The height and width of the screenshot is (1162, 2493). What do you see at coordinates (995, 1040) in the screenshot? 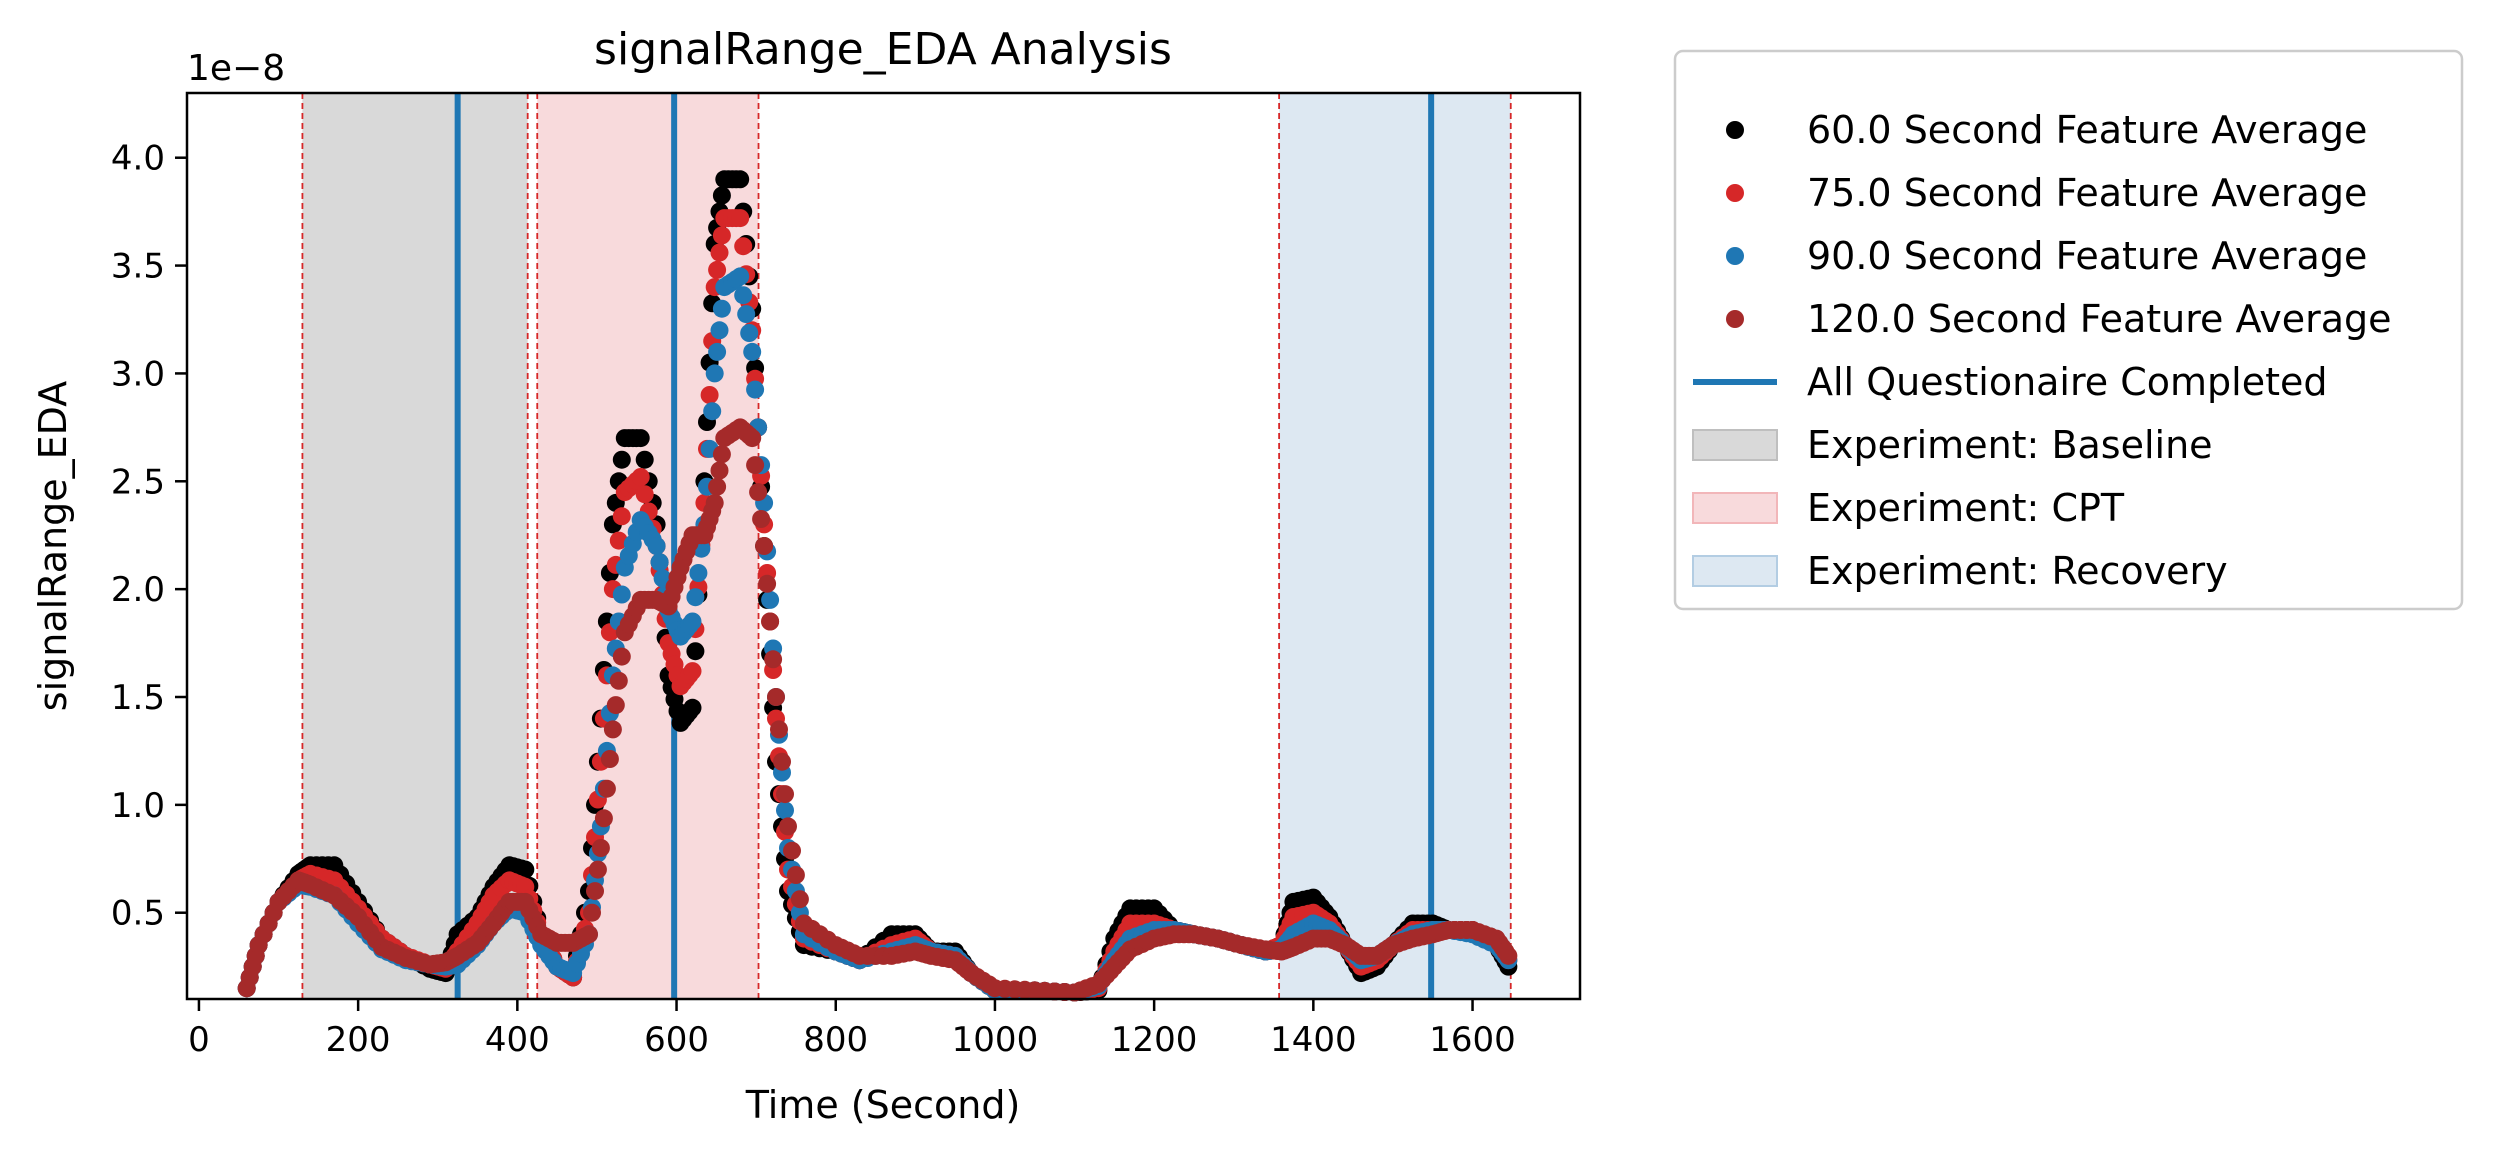
I see `x-tick-label: 1000` at bounding box center [995, 1040].